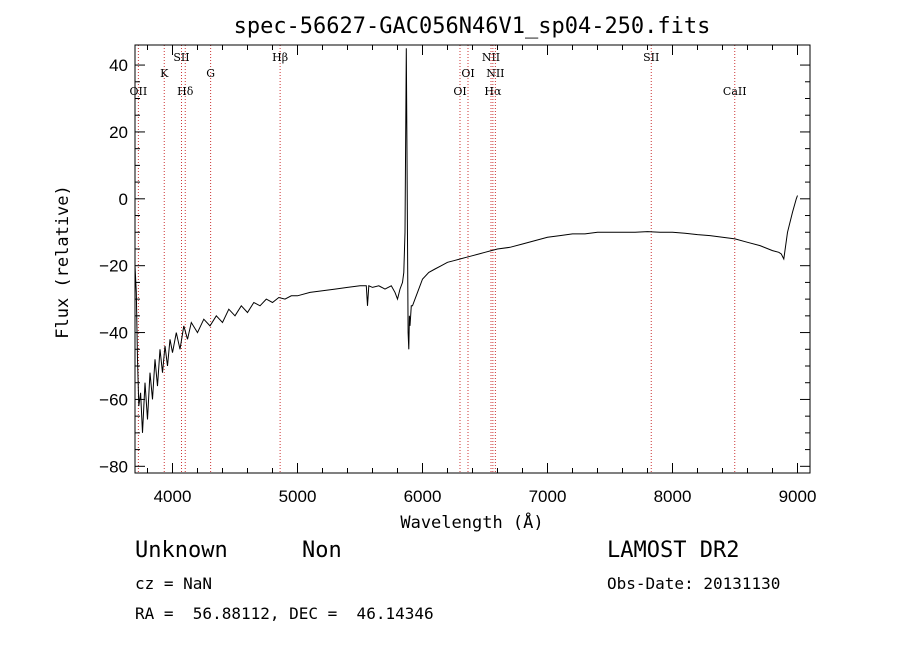 This screenshot has height=649, width=900. Describe the element at coordinates (798, 496) in the screenshot. I see `x-tick-label: 9000` at that location.